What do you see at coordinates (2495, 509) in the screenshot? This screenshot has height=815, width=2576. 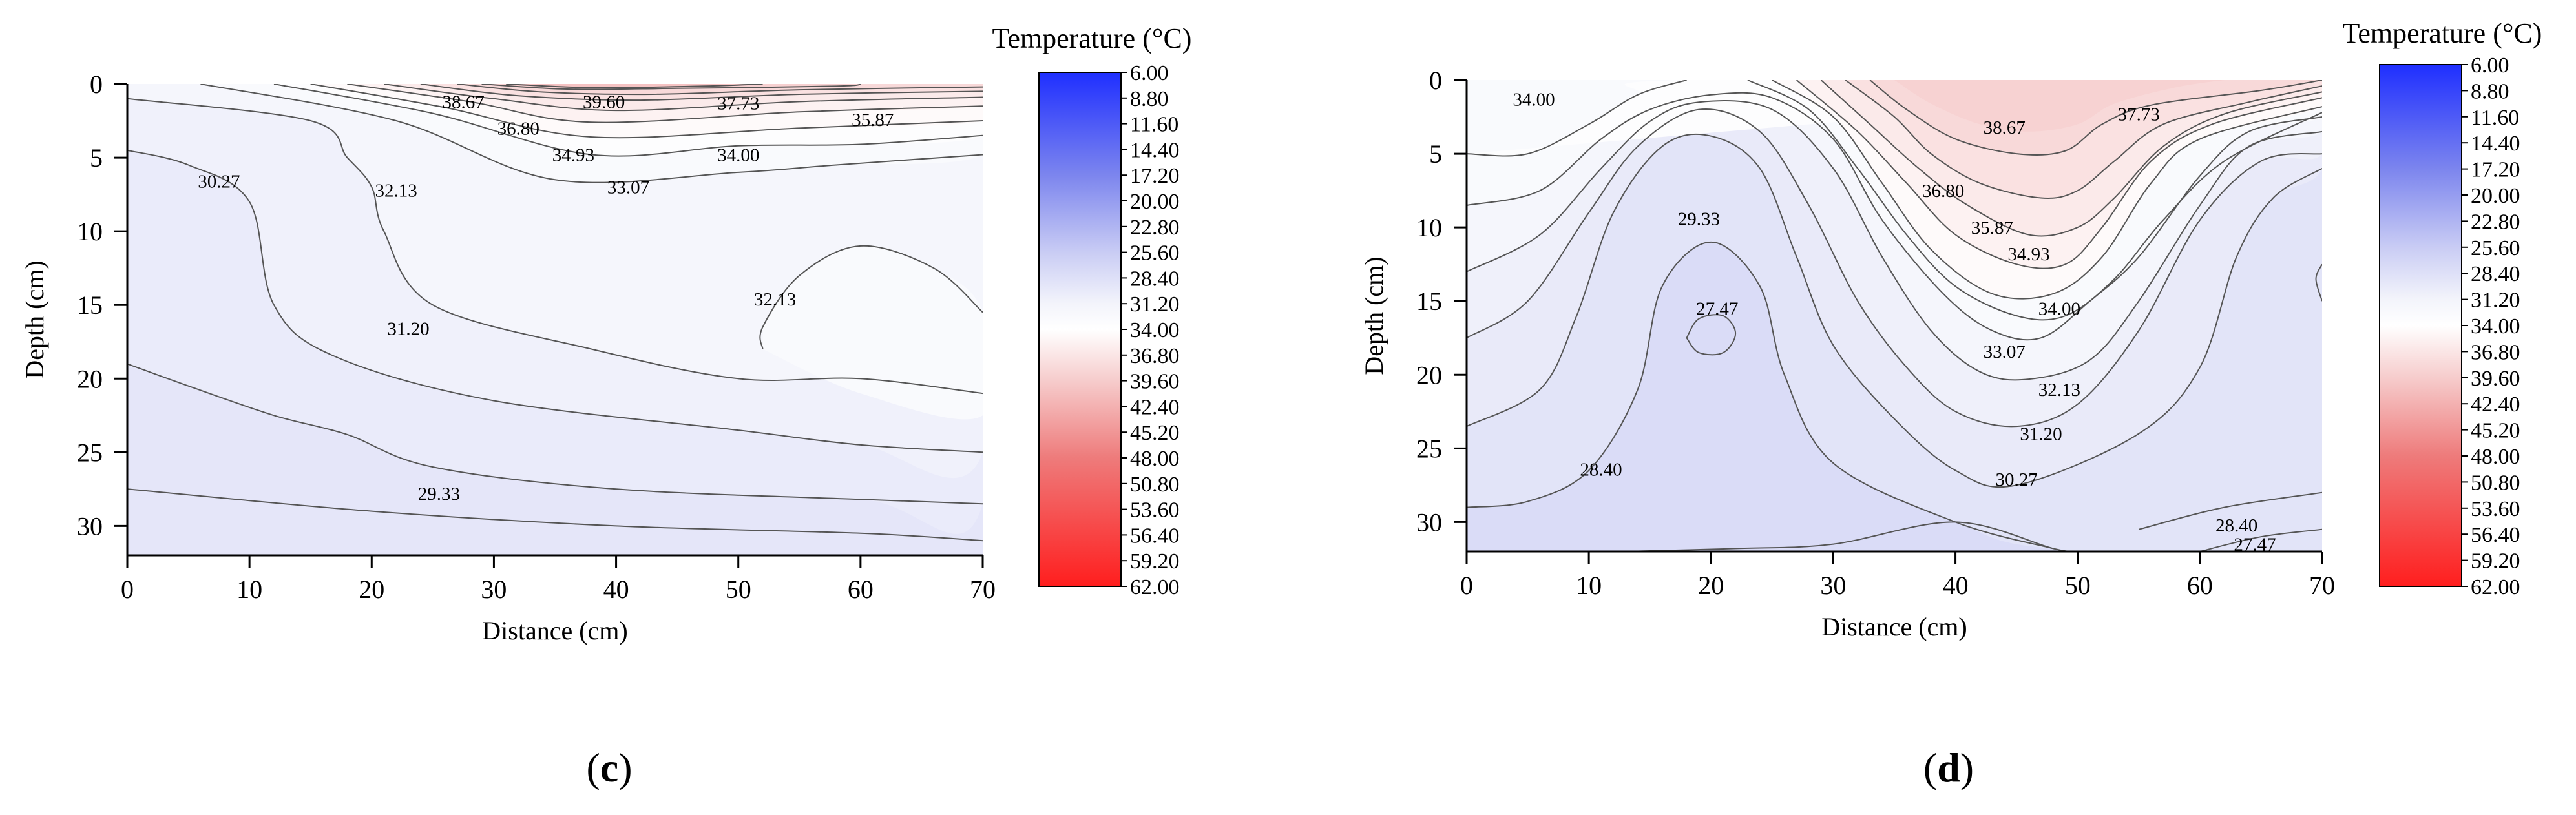 I see `colorbar-label: 53.60` at bounding box center [2495, 509].